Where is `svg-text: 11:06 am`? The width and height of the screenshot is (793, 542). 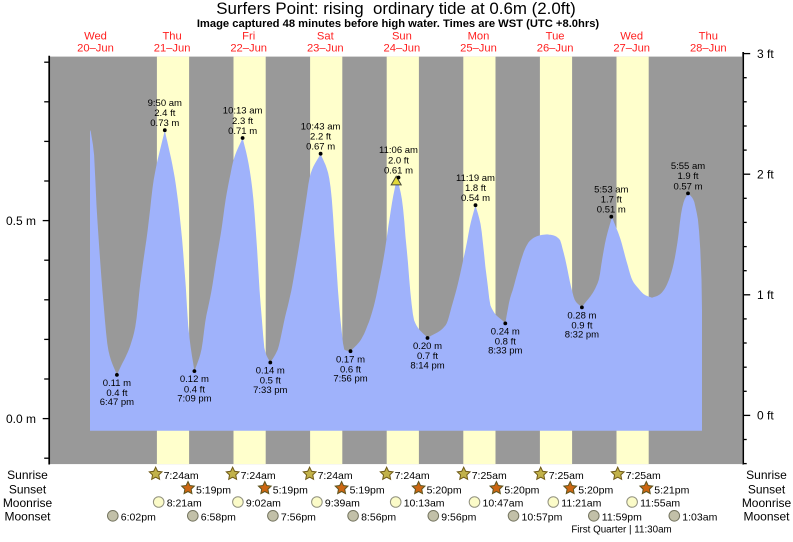
svg-text: 11:06 am is located at coordinates (398, 150).